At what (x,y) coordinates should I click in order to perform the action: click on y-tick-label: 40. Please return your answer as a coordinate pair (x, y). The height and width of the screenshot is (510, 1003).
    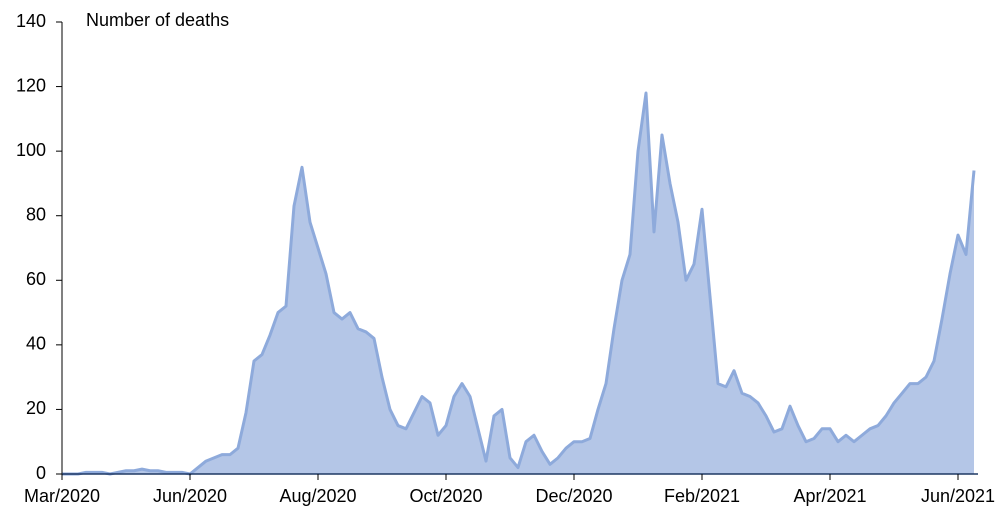
    Looking at the image, I should click on (36, 344).